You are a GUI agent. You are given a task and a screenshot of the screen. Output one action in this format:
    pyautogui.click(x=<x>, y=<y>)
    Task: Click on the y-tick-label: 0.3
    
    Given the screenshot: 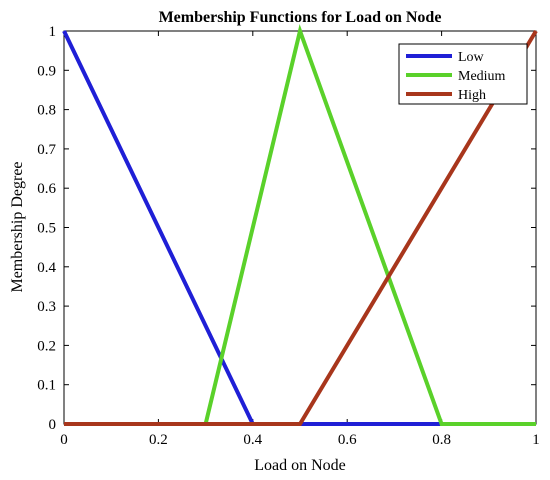 What is the action you would take?
    pyautogui.click(x=46, y=307)
    